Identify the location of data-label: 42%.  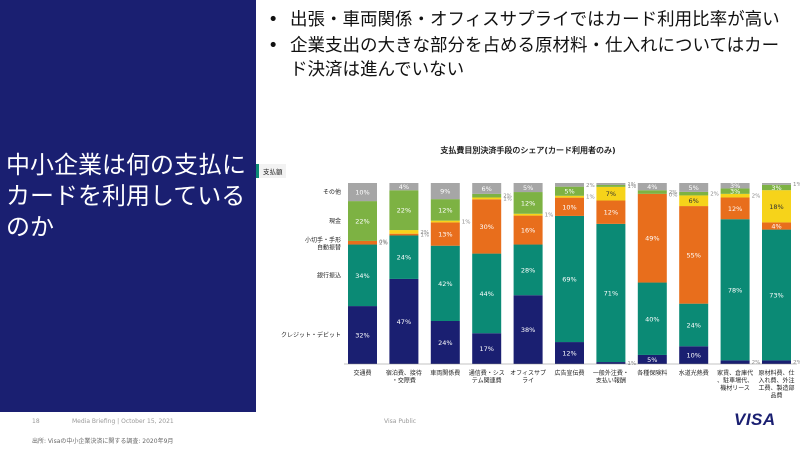
(445, 284).